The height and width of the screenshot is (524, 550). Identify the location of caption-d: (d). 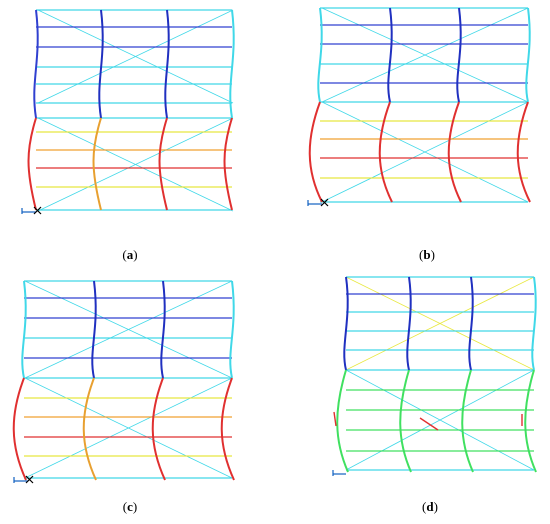
(430, 506).